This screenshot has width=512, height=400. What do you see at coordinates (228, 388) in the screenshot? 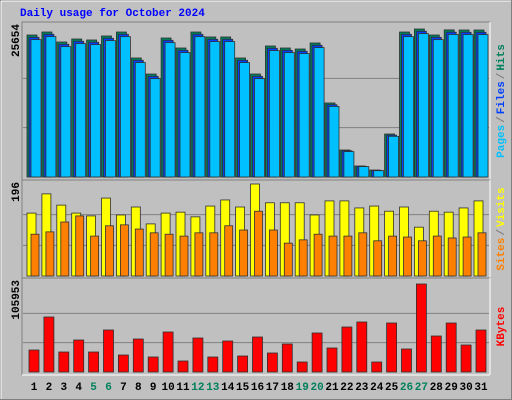
I see `x-tick-label: 14` at bounding box center [228, 388].